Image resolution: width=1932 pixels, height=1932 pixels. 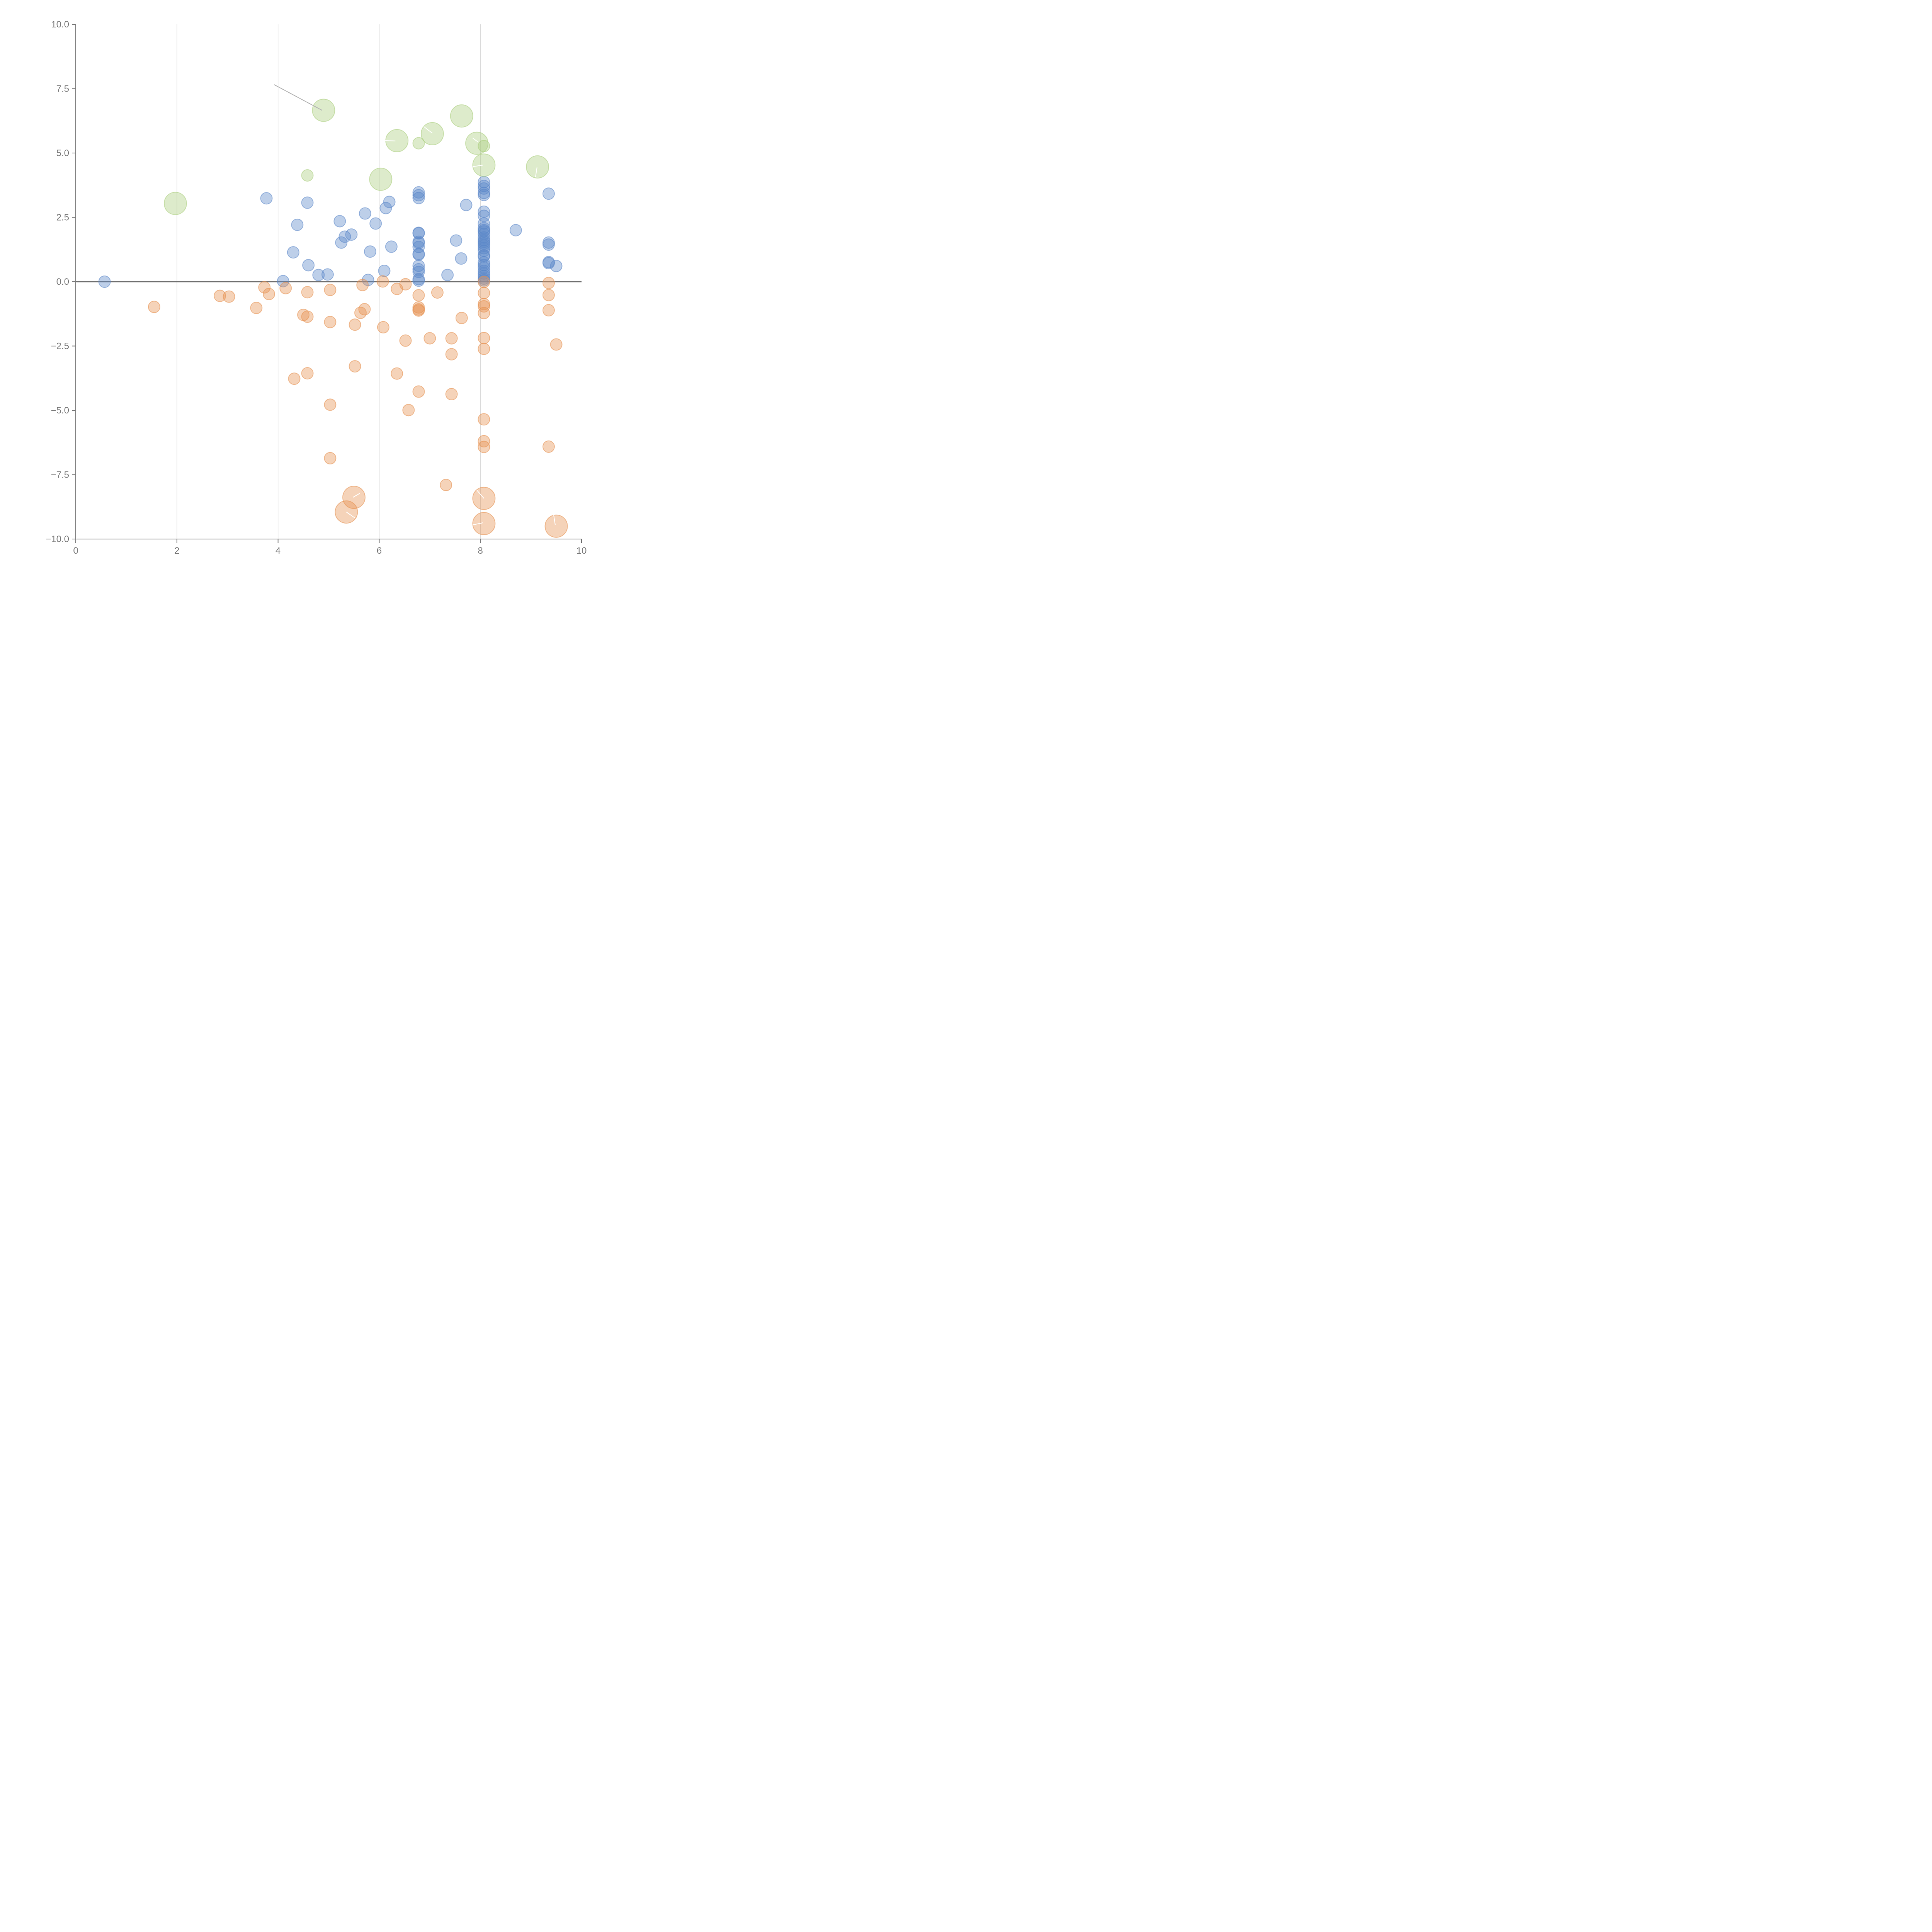 I want to click on x-axis-ticks: 0 2 4 6 8 10, so click(x=330, y=547).